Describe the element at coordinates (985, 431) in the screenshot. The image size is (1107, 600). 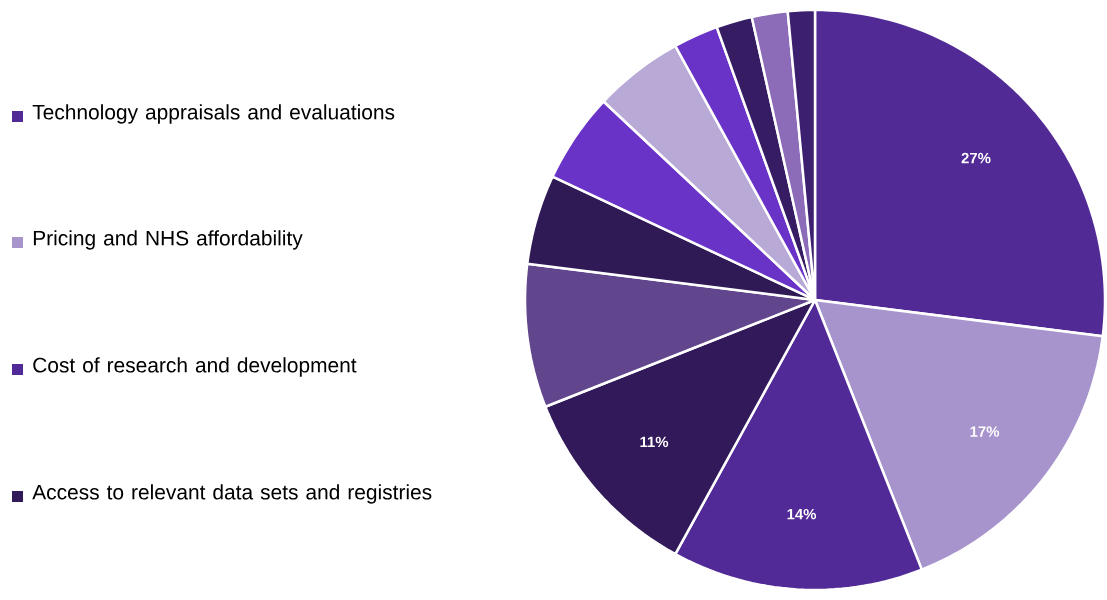
I see `data-label: 17%` at that location.